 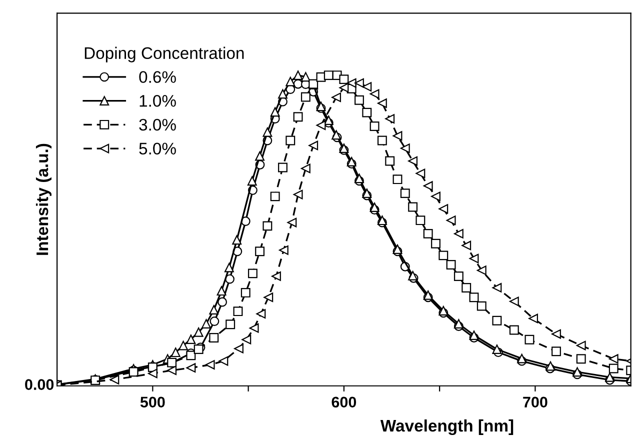 What do you see at coordinates (447, 427) in the screenshot?
I see `x-axis-title: Wavelength [nm]` at bounding box center [447, 427].